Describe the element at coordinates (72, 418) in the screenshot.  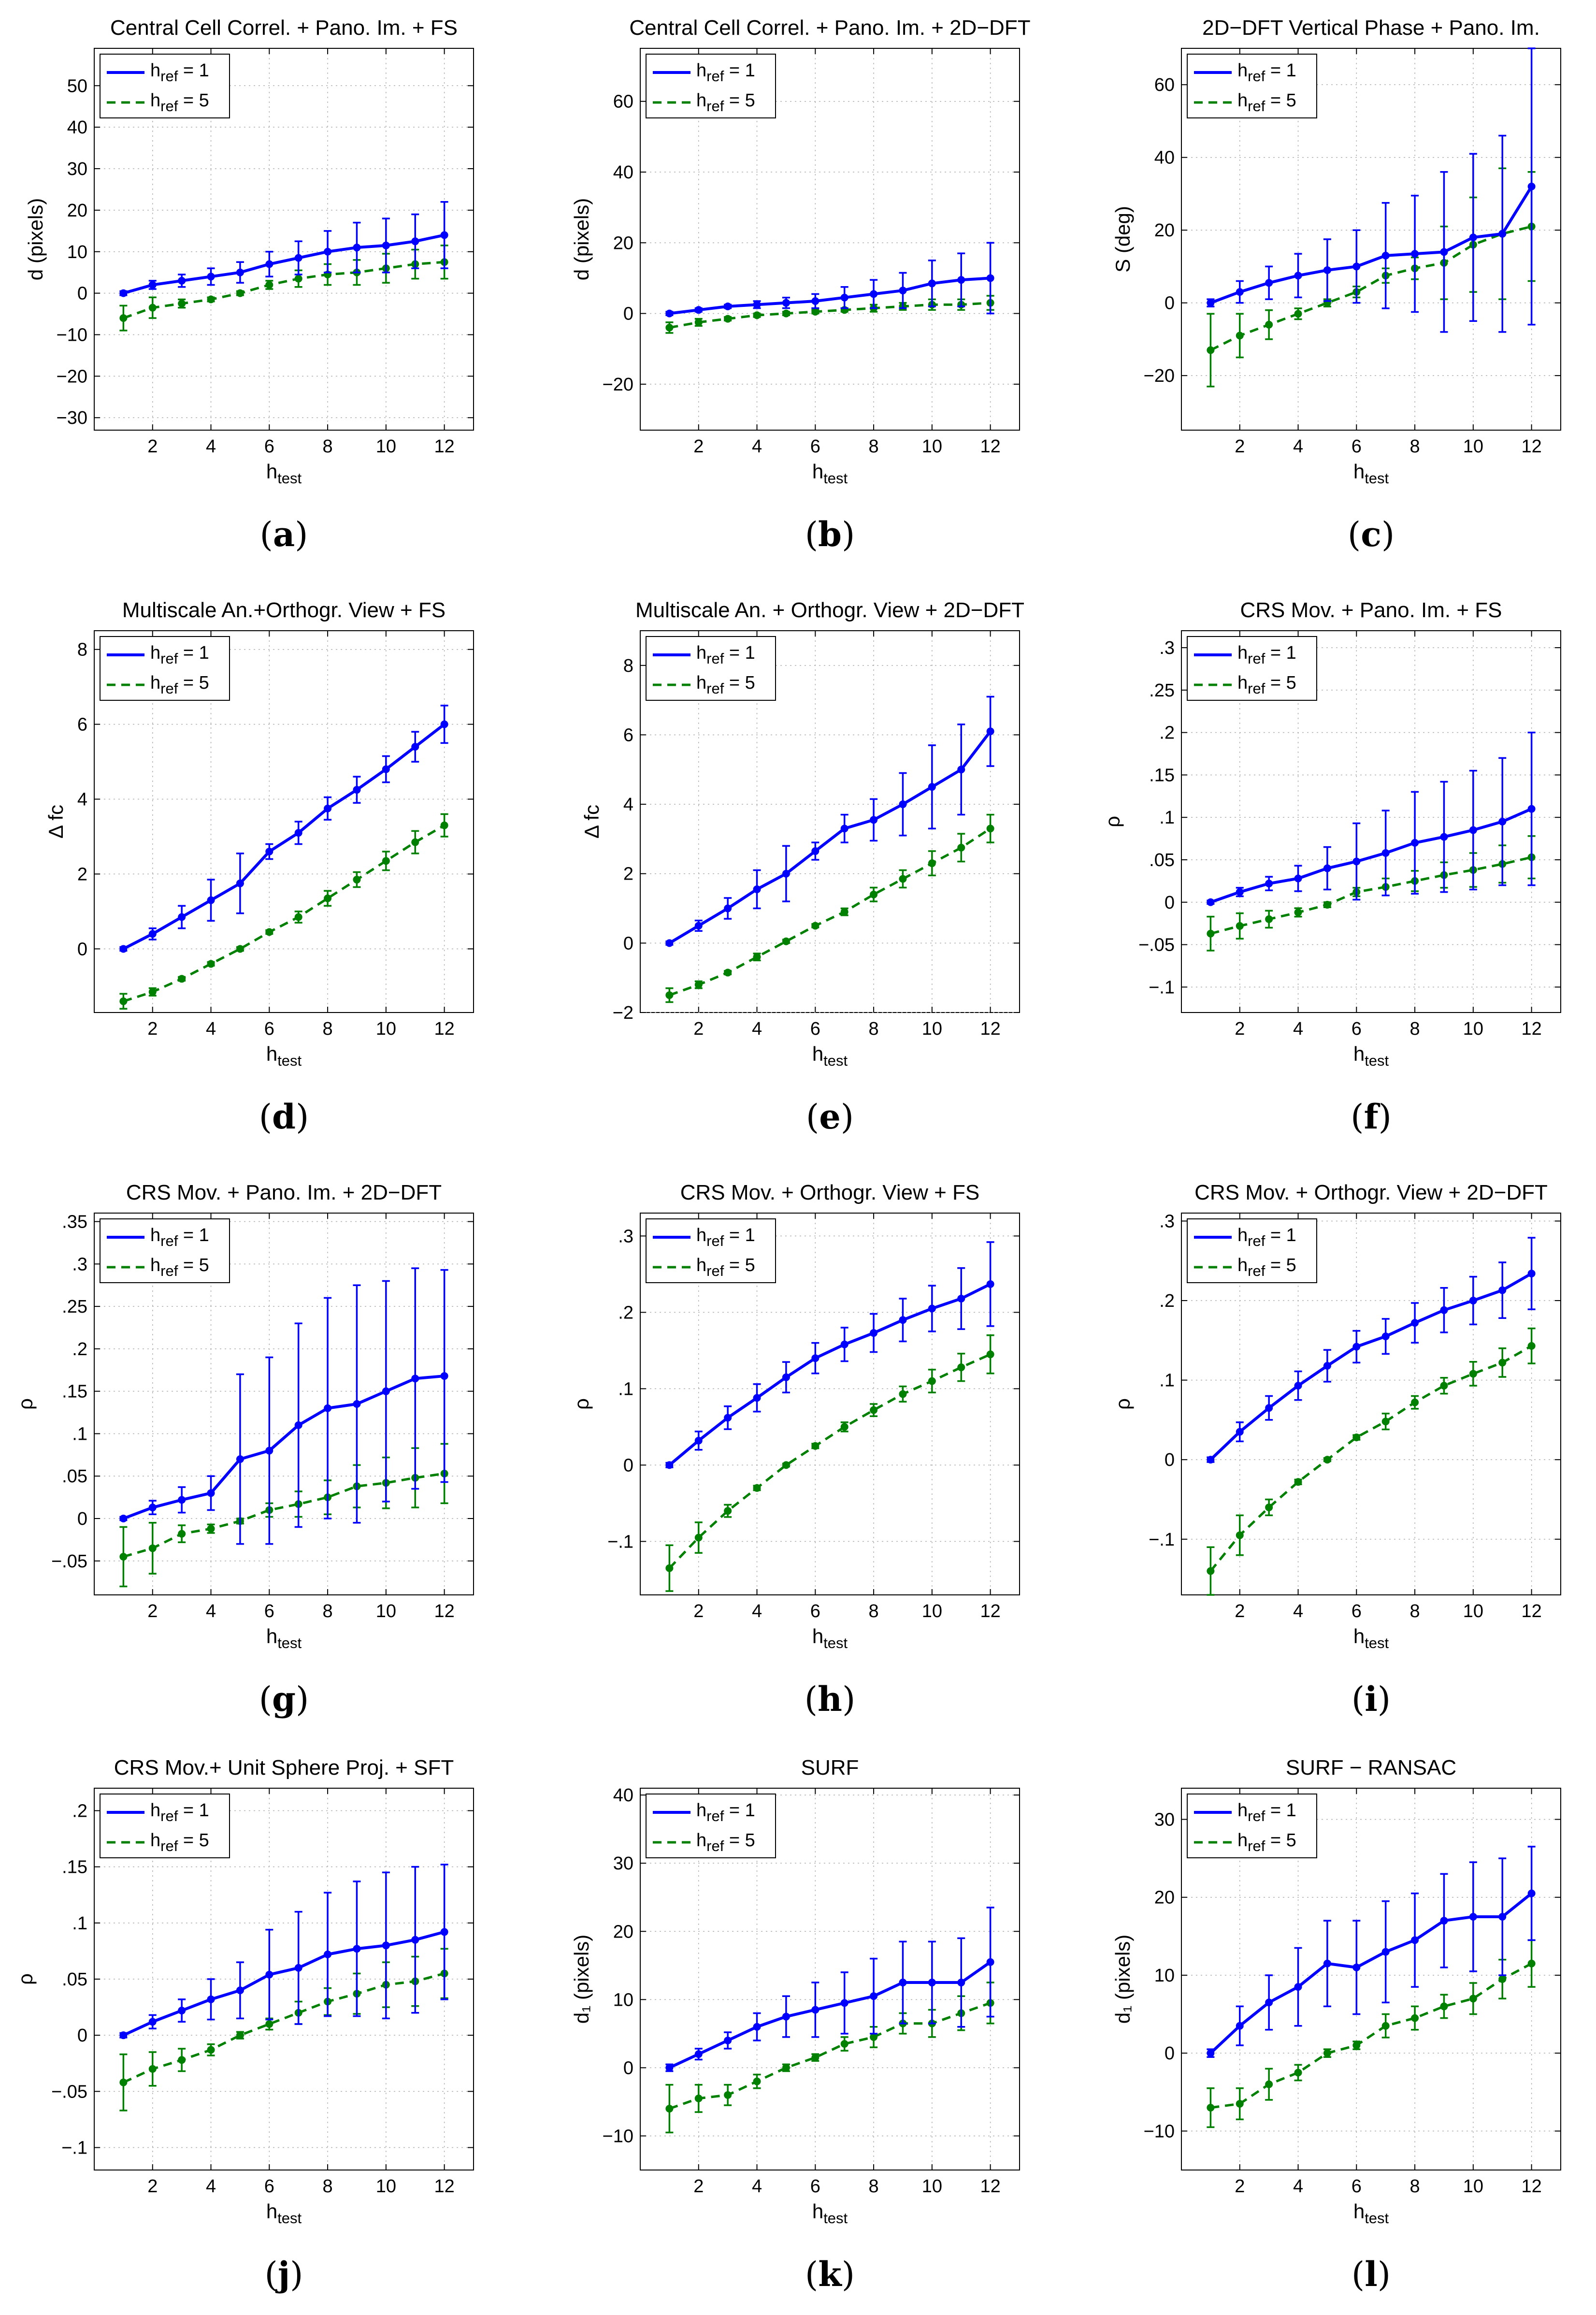
I see `y-tick-label: −30` at that location.